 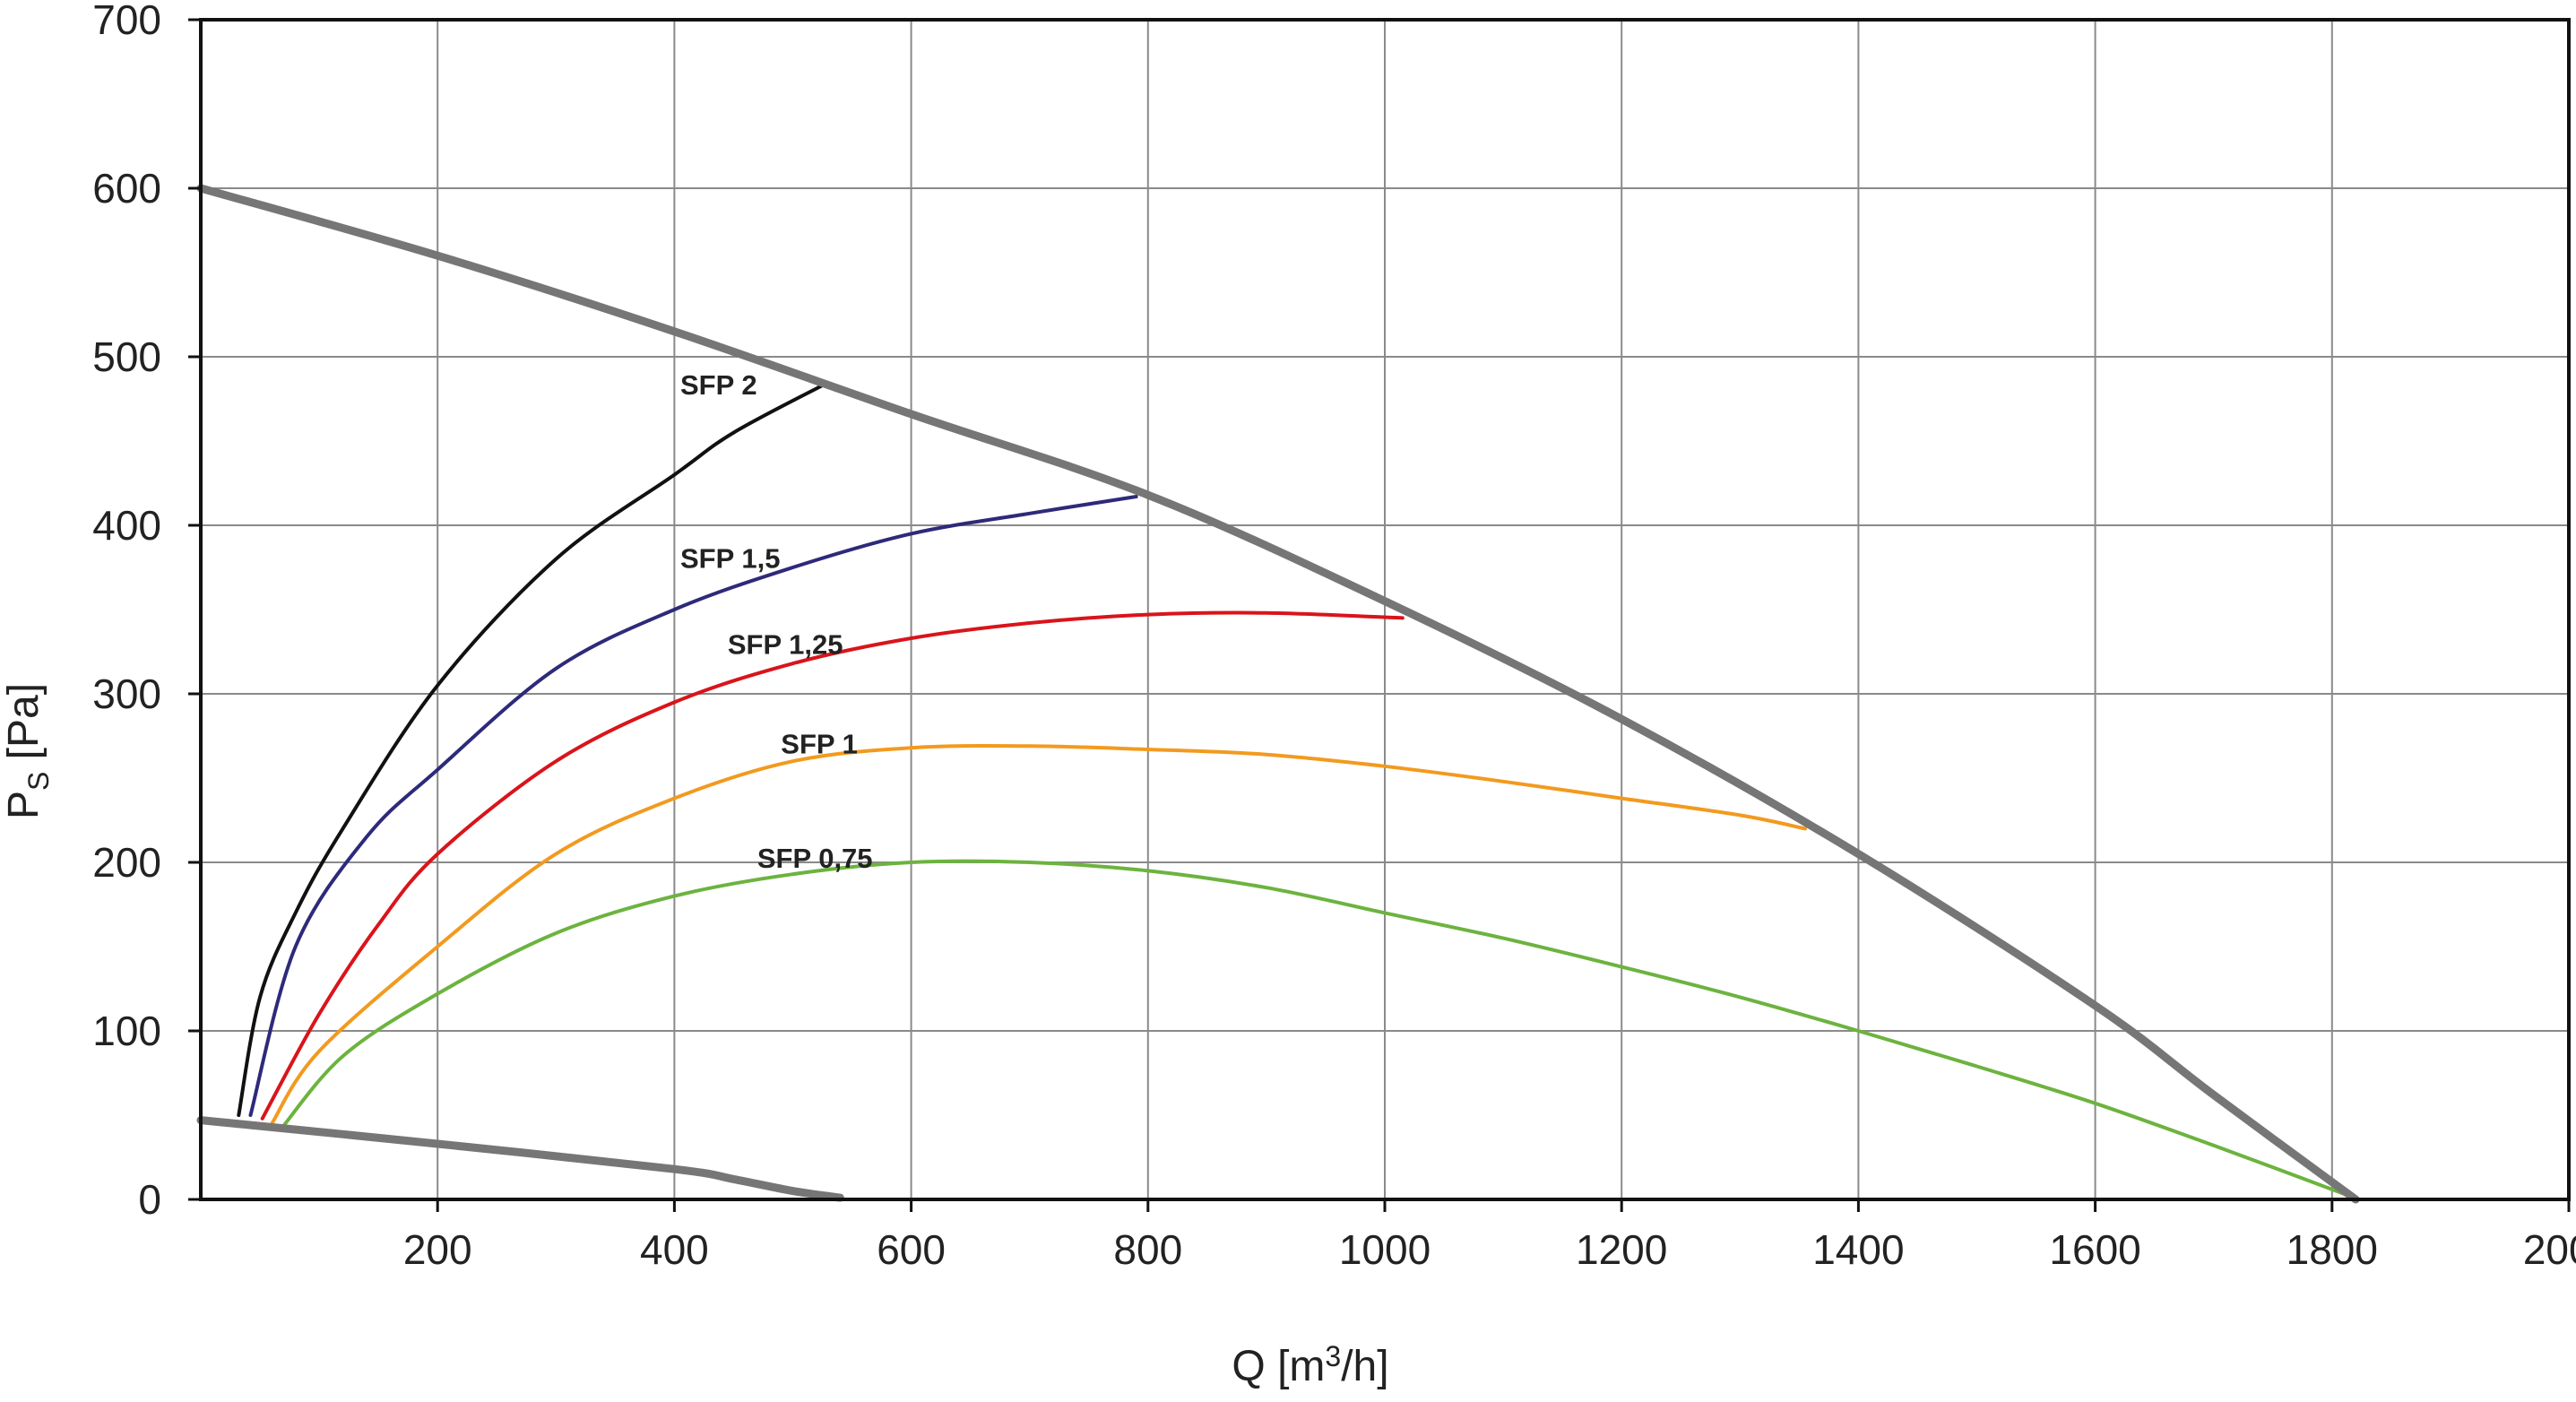 I want to click on x-axis-label: Q [m3/h], so click(x=1310, y=1365).